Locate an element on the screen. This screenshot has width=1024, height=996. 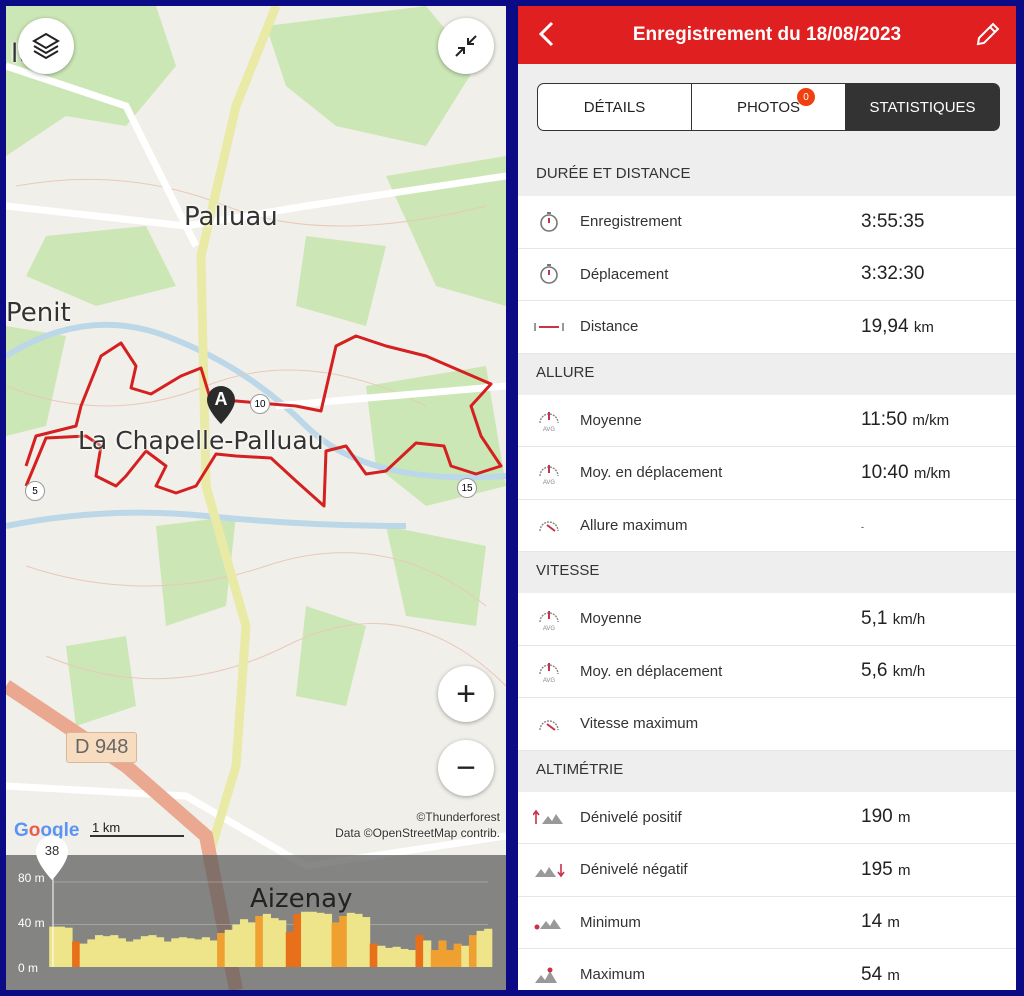
stat-value: 190 m is located at coordinates (886, 817).